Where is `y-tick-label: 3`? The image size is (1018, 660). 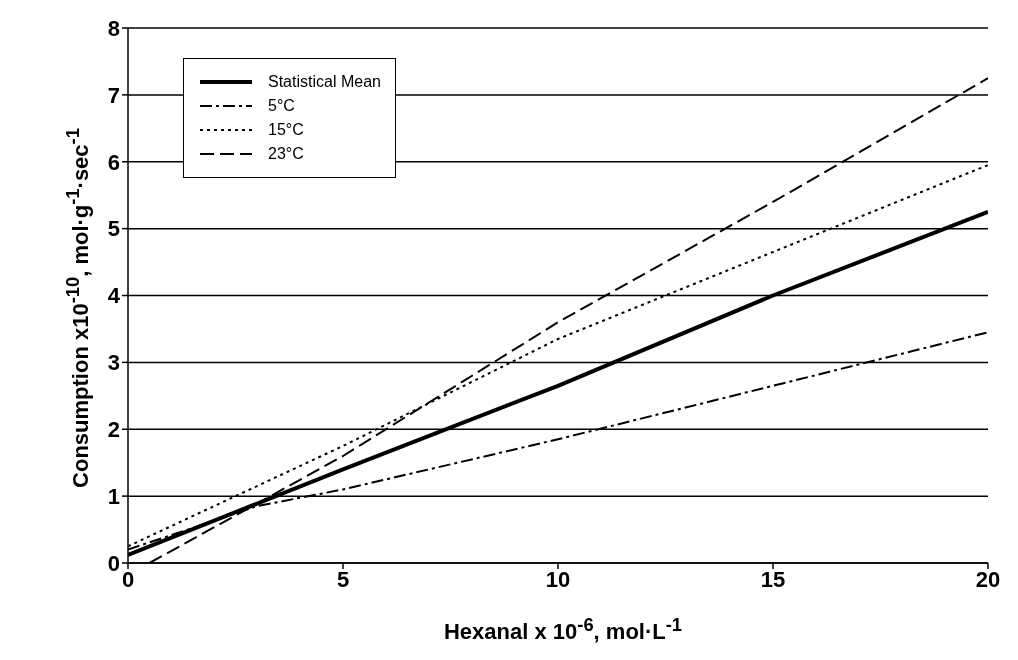
y-tick-label: 3 is located at coordinates (113, 363).